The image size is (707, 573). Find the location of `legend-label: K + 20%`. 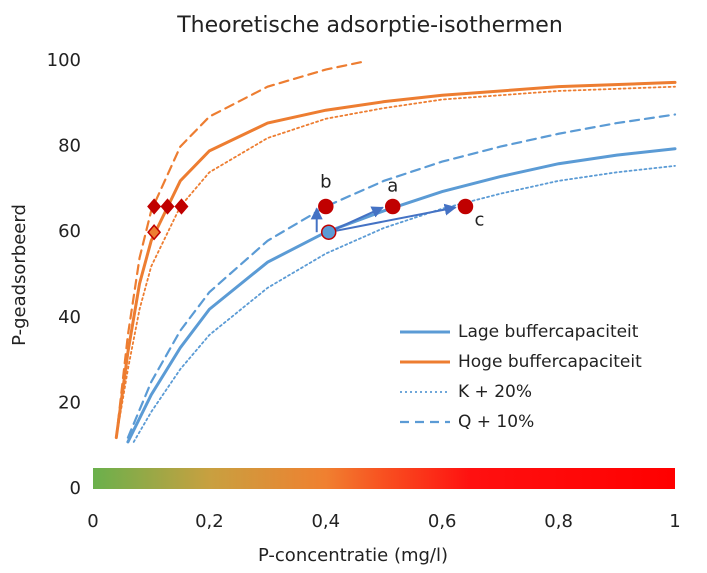

legend-label: K + 20% is located at coordinates (495, 392).